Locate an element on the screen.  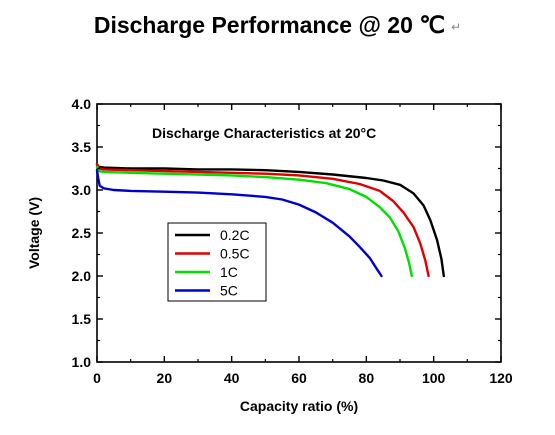
y-axis-label: Voltage (V) is located at coordinates (34, 233).